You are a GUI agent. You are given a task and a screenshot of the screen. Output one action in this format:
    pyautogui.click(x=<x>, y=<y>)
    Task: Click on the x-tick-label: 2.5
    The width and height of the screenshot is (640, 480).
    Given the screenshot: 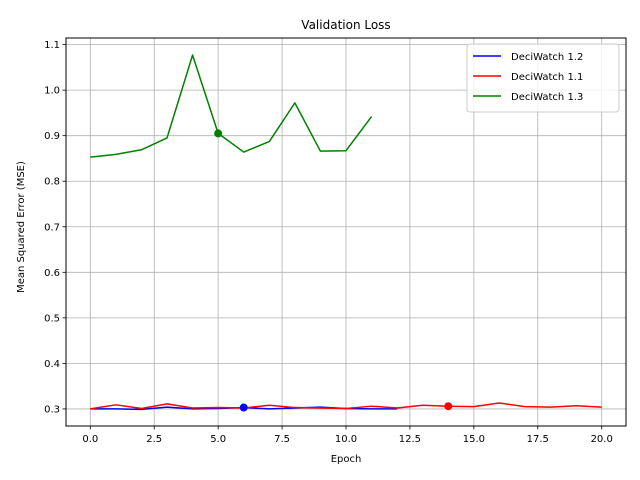 What is the action you would take?
    pyautogui.click(x=154, y=439)
    